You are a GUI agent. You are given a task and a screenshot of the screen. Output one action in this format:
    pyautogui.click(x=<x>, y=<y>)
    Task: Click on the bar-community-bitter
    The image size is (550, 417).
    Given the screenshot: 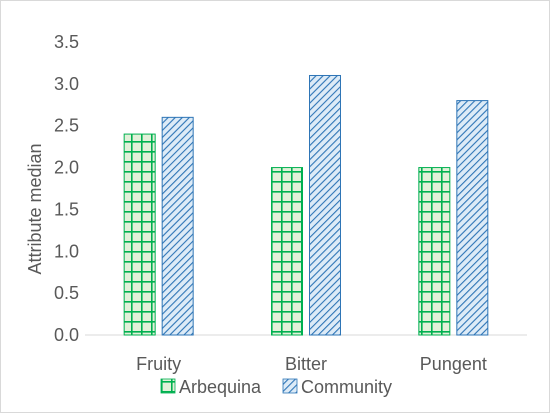 What is the action you would take?
    pyautogui.click(x=325, y=205)
    